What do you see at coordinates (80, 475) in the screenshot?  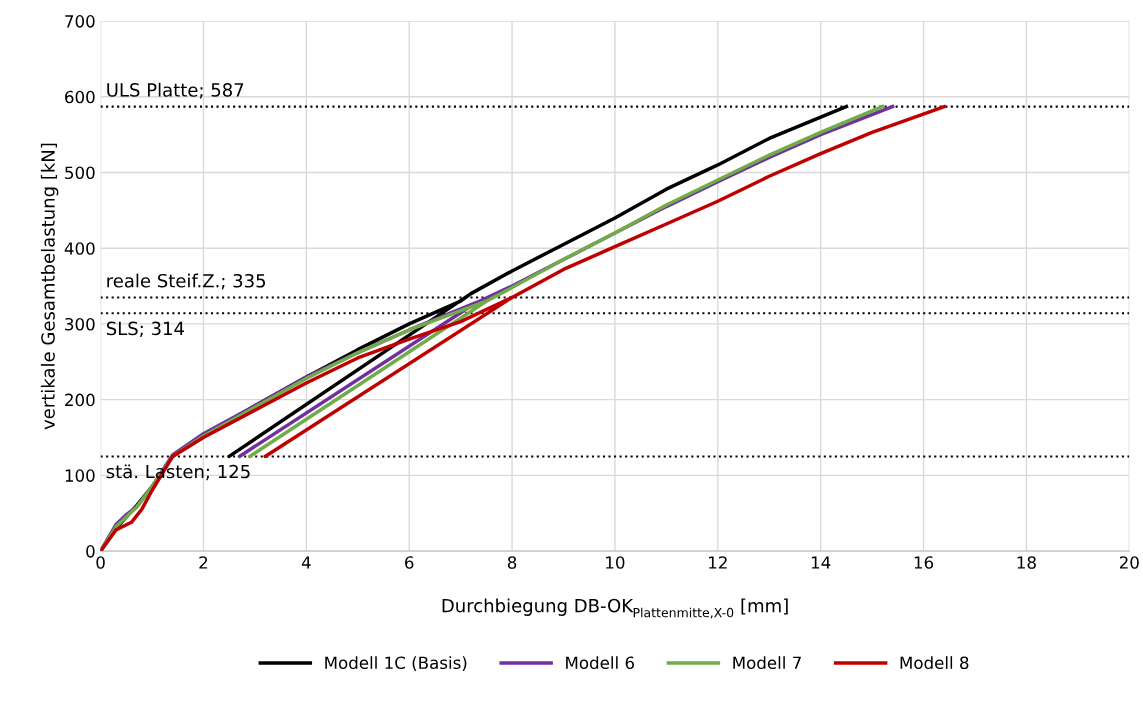 I see `y-tick-label: 100` at bounding box center [80, 475].